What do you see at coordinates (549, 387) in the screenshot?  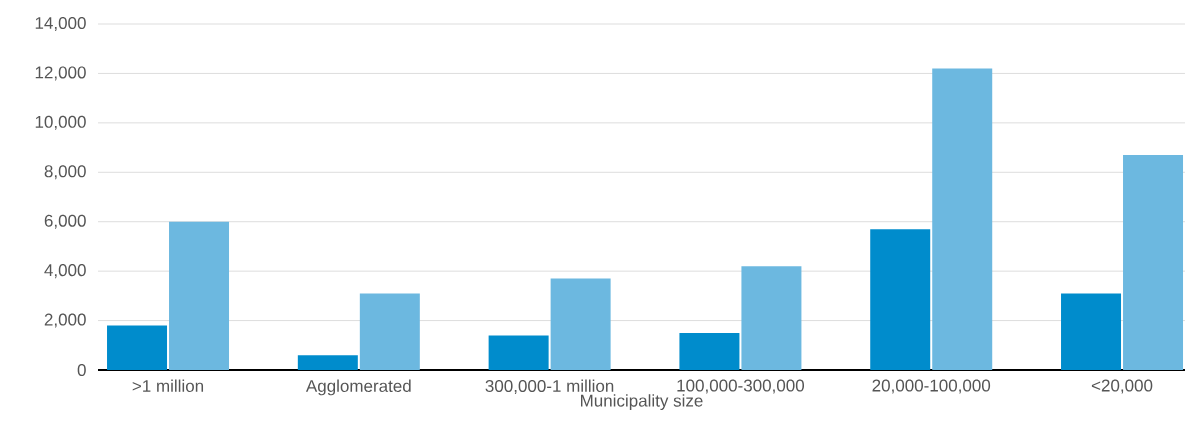 I see `x-tick-label: 300,000-1 million` at bounding box center [549, 387].